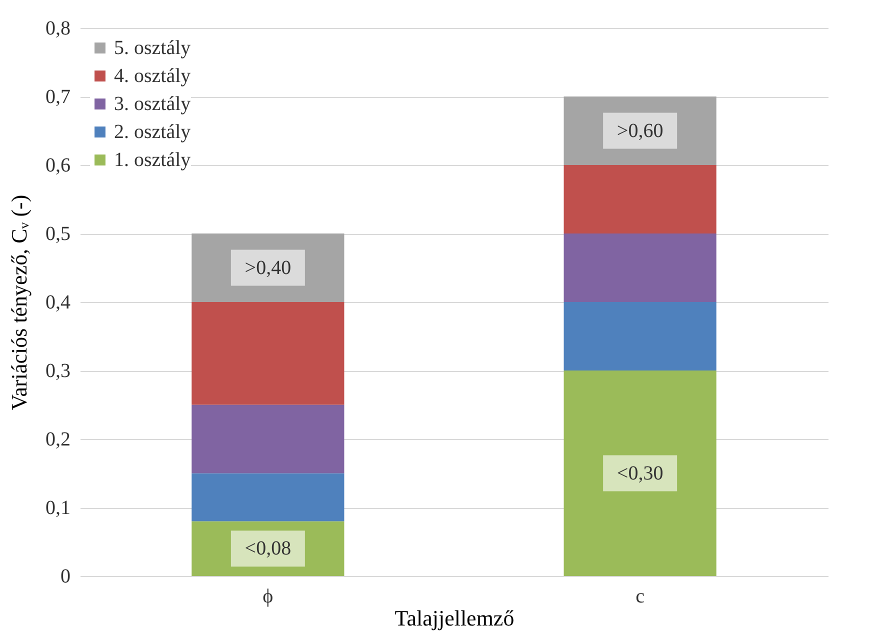  I want to click on y-tick-label: 0,2, so click(58, 439).